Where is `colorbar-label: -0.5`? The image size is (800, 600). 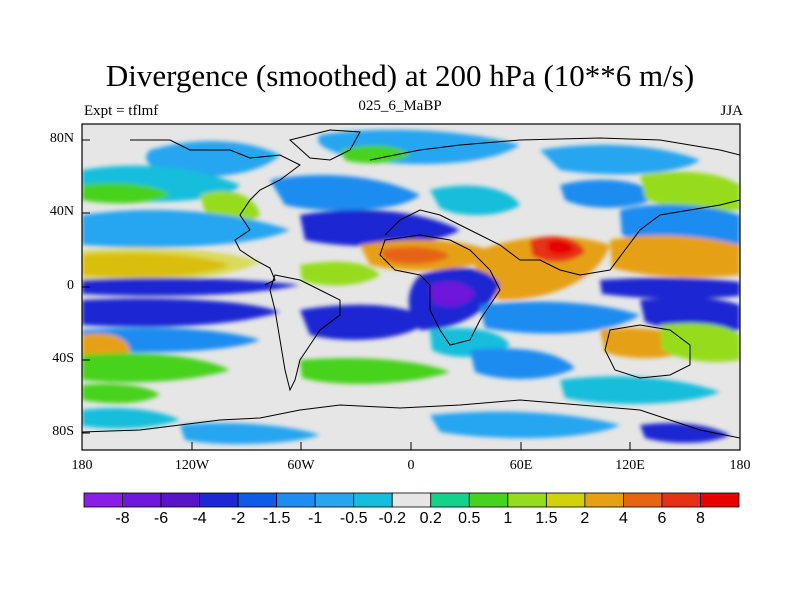
colorbar-label: -0.5 is located at coordinates (353, 518).